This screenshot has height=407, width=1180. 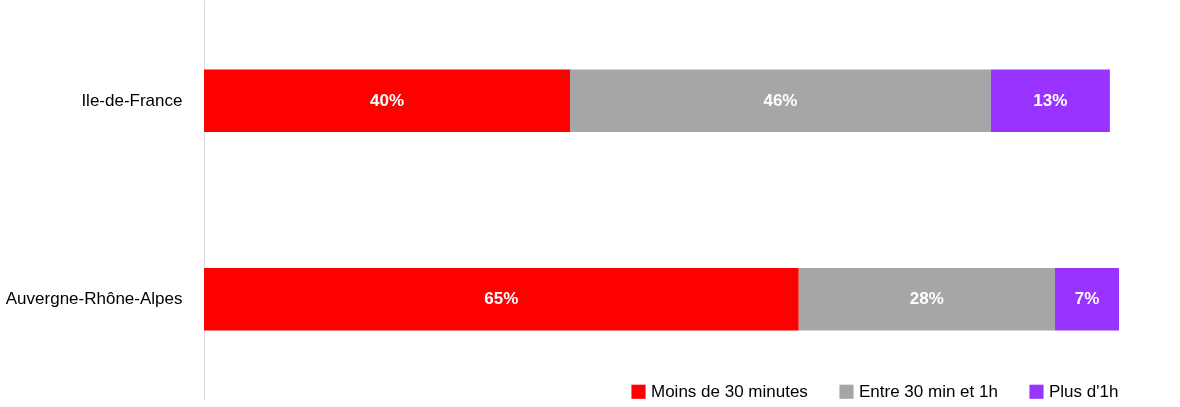 I want to click on data-label: 65%, so click(x=501, y=299).